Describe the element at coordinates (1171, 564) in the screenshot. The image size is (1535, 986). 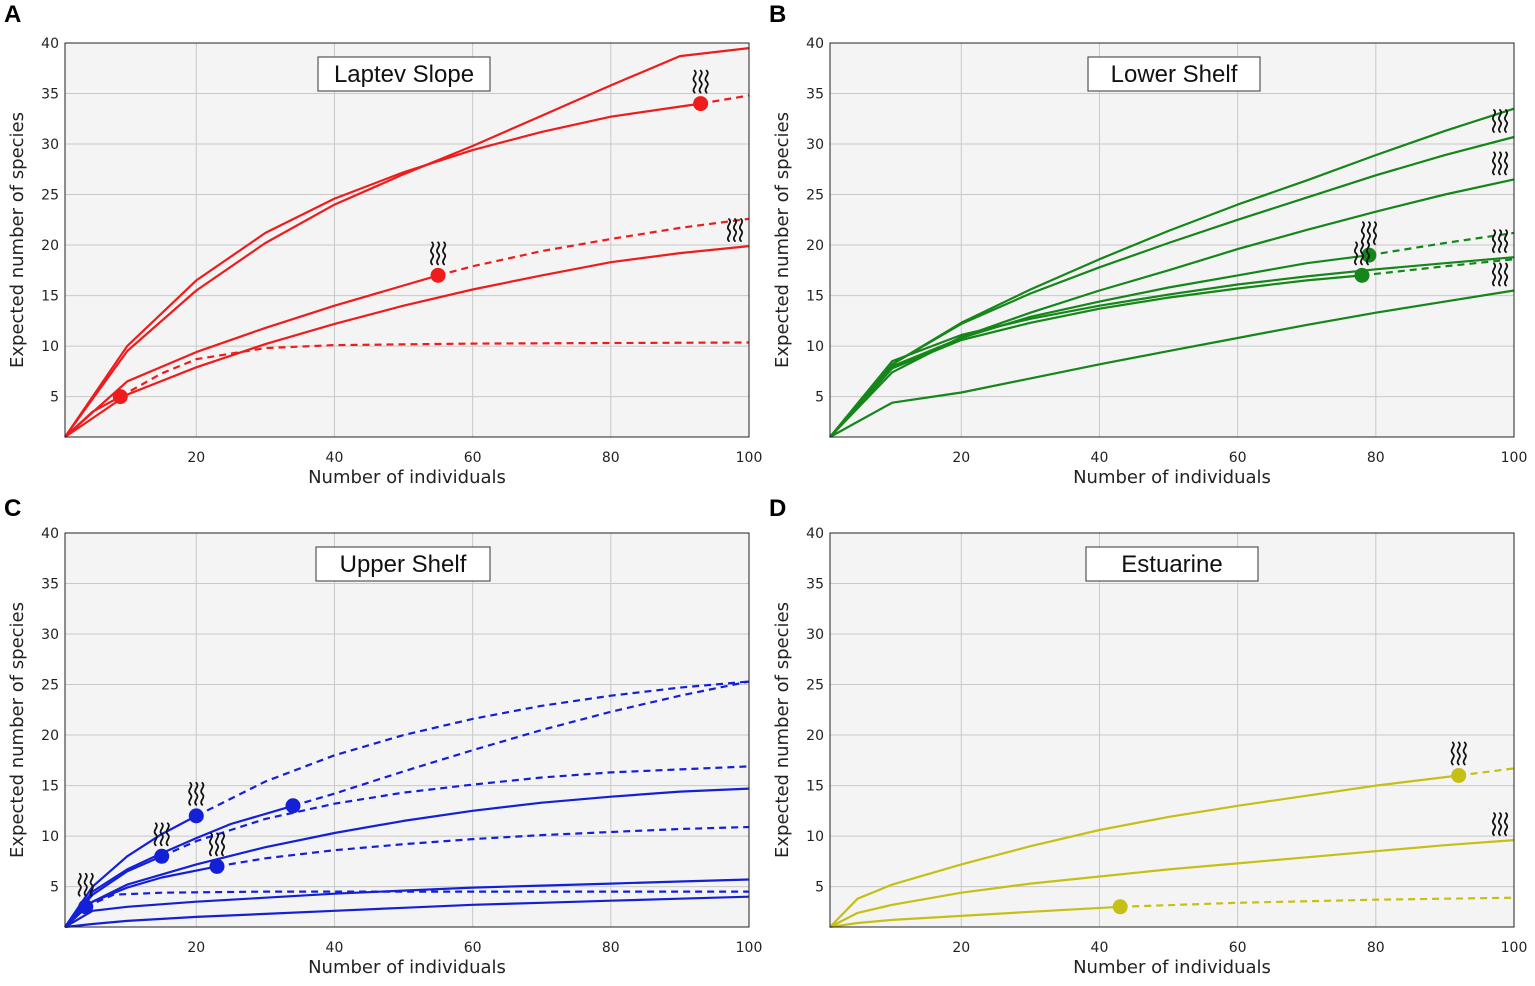
I see `chart-title: Estuarine` at that location.